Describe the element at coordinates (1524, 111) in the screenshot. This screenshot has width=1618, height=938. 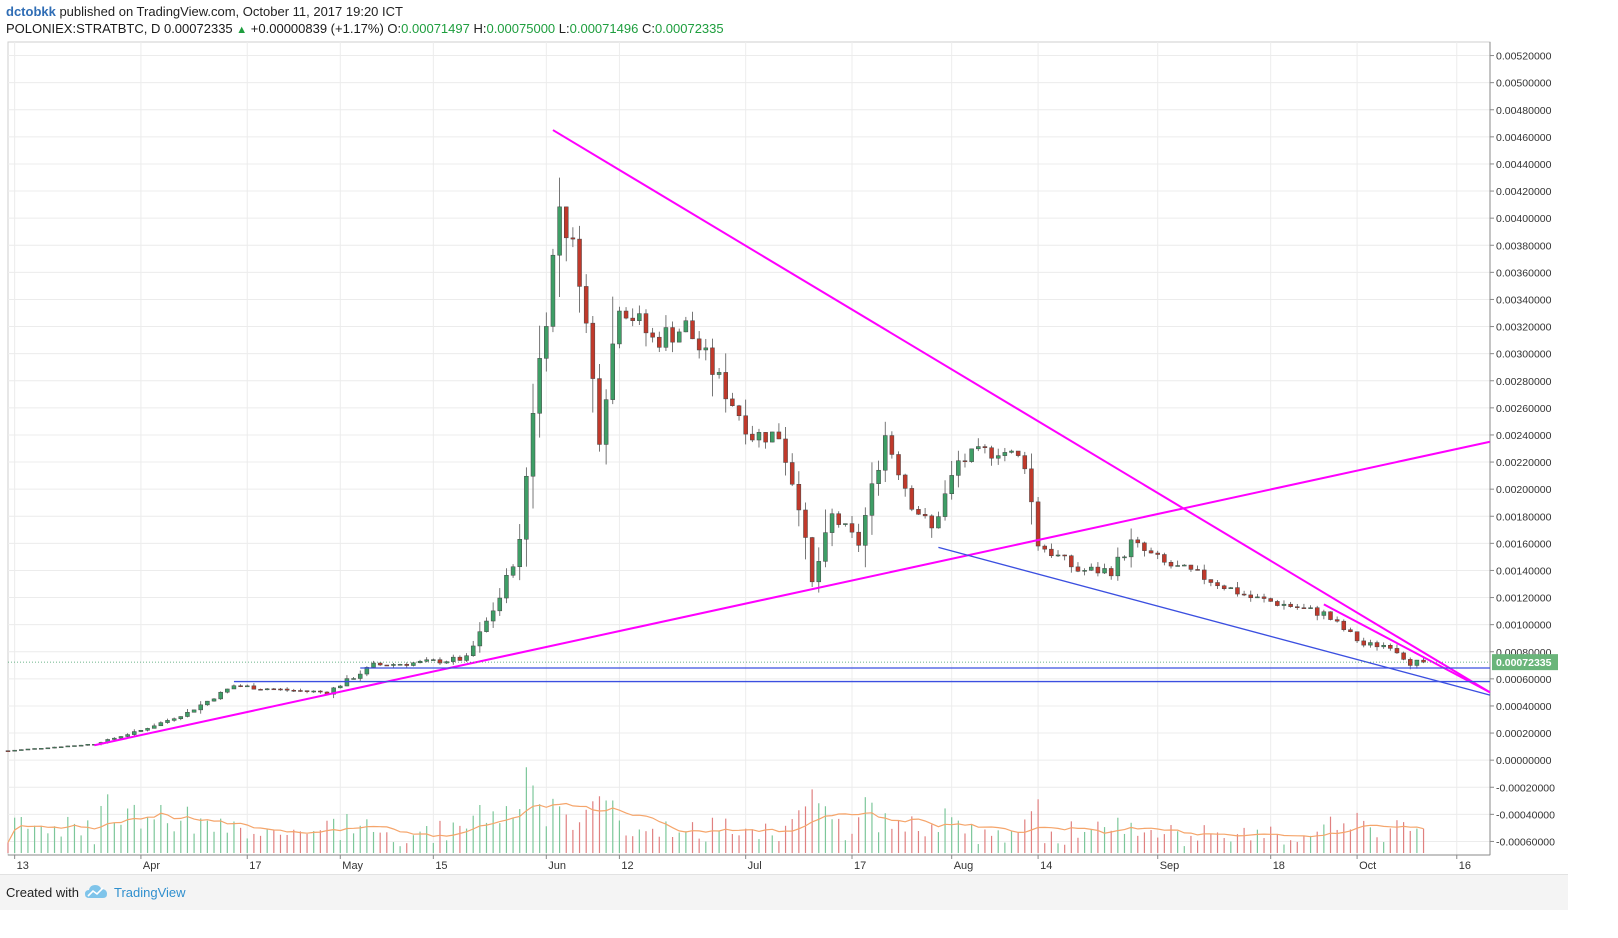
I see `y-tick-label: 0.00480000` at that location.